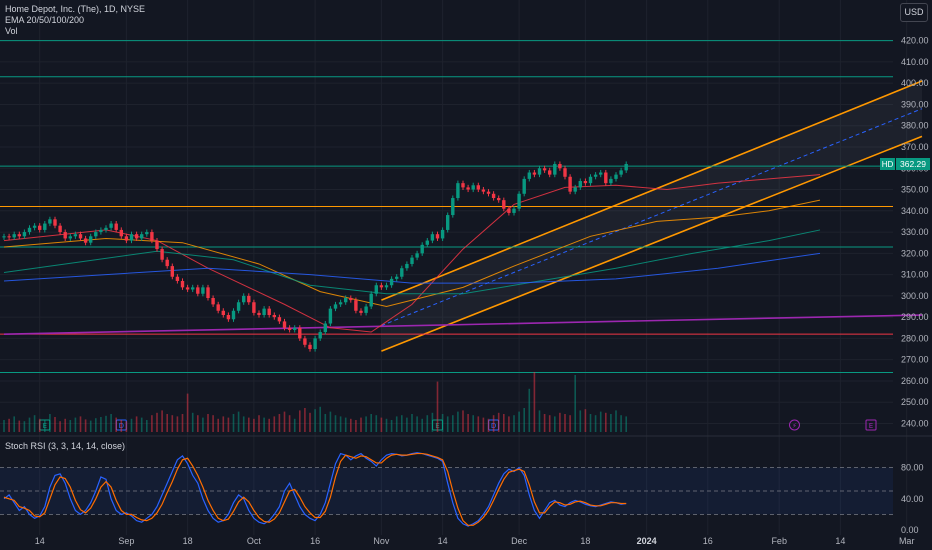 The height and width of the screenshot is (550, 932). I want to click on trend-line, so click(463, 324).